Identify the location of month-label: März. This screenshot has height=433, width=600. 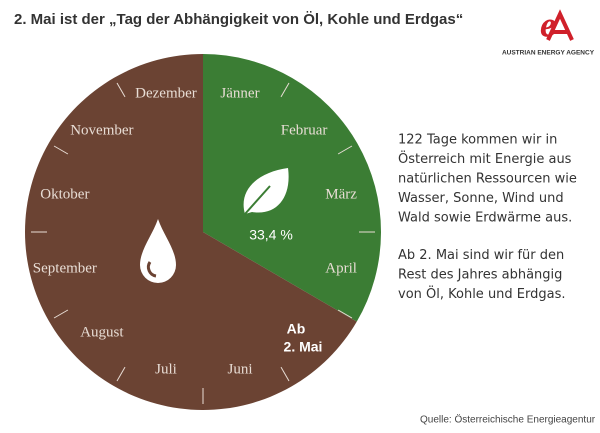
(341, 194).